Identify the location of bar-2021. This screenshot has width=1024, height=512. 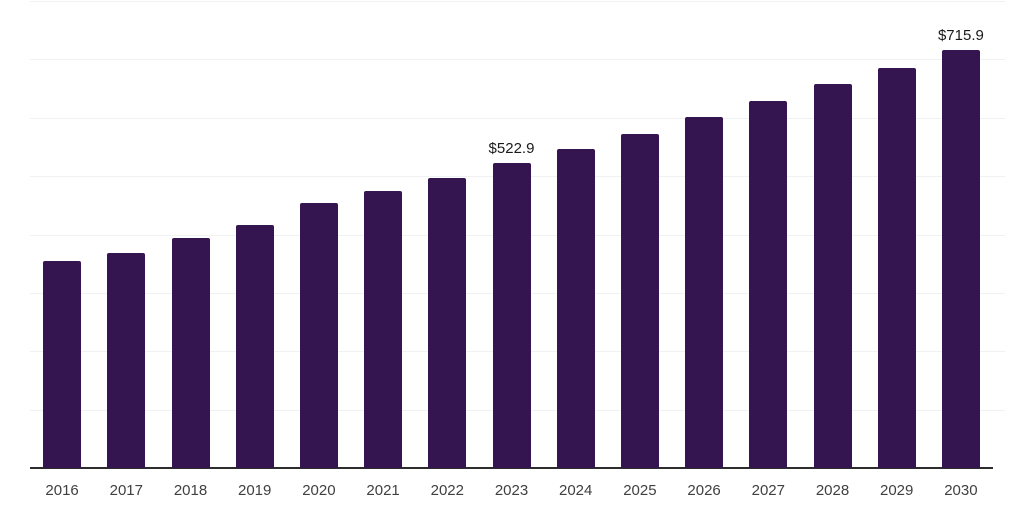
(383, 329).